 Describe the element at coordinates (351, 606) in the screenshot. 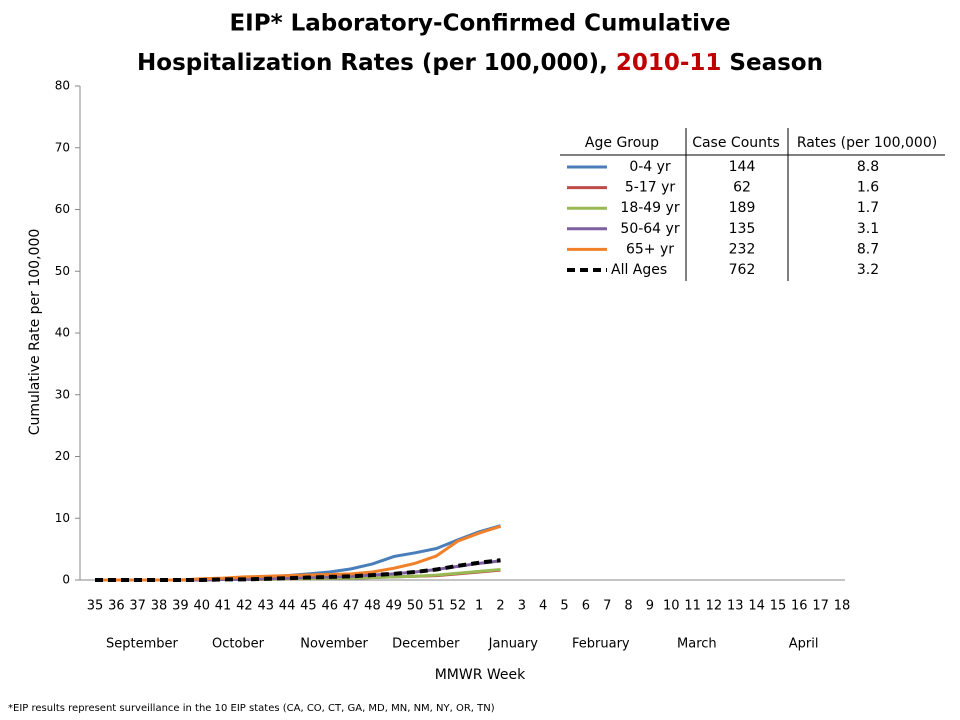

I see `x-tick-label: 47` at that location.